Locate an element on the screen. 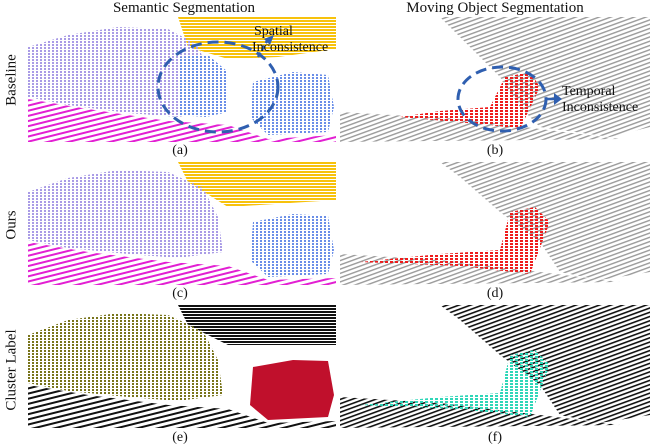  column-title-moving: Moving Object Segmentation is located at coordinates (495, 8).